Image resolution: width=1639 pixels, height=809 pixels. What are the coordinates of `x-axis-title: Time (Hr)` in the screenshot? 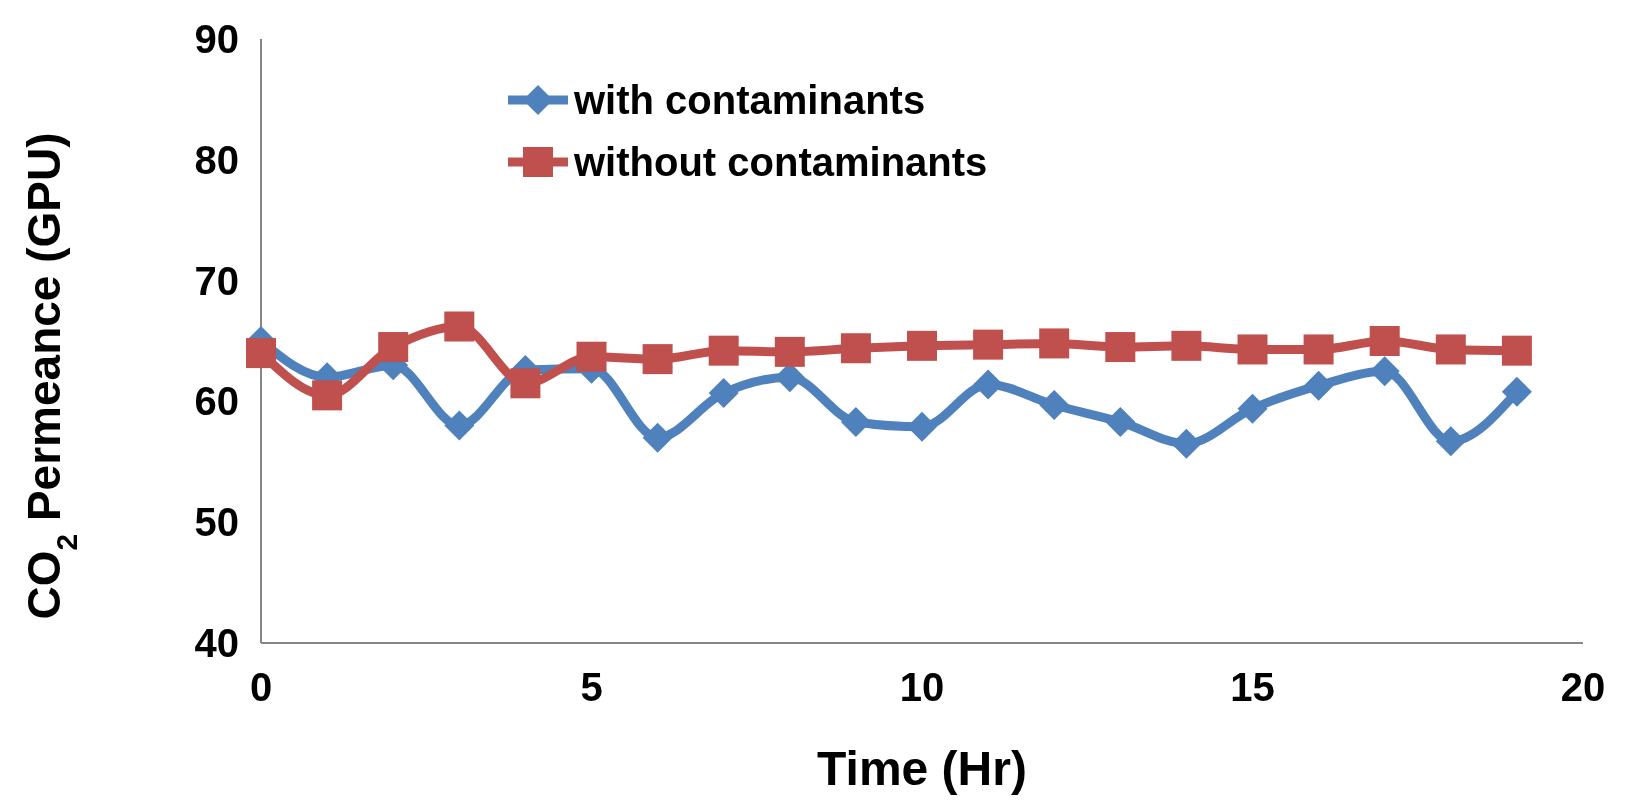 It's located at (922, 768).